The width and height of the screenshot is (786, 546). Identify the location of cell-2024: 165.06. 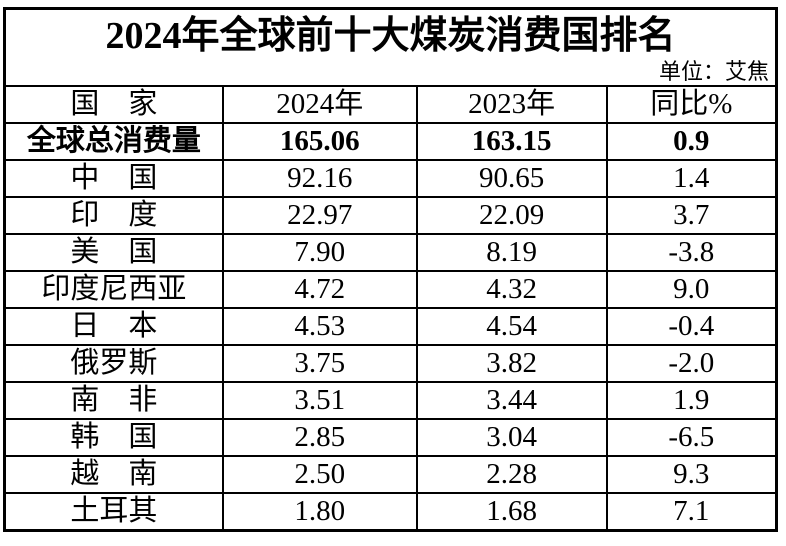
(319, 141).